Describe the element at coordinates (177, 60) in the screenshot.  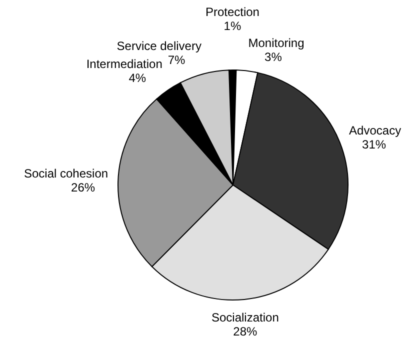
I see `data-label: 7%` at that location.